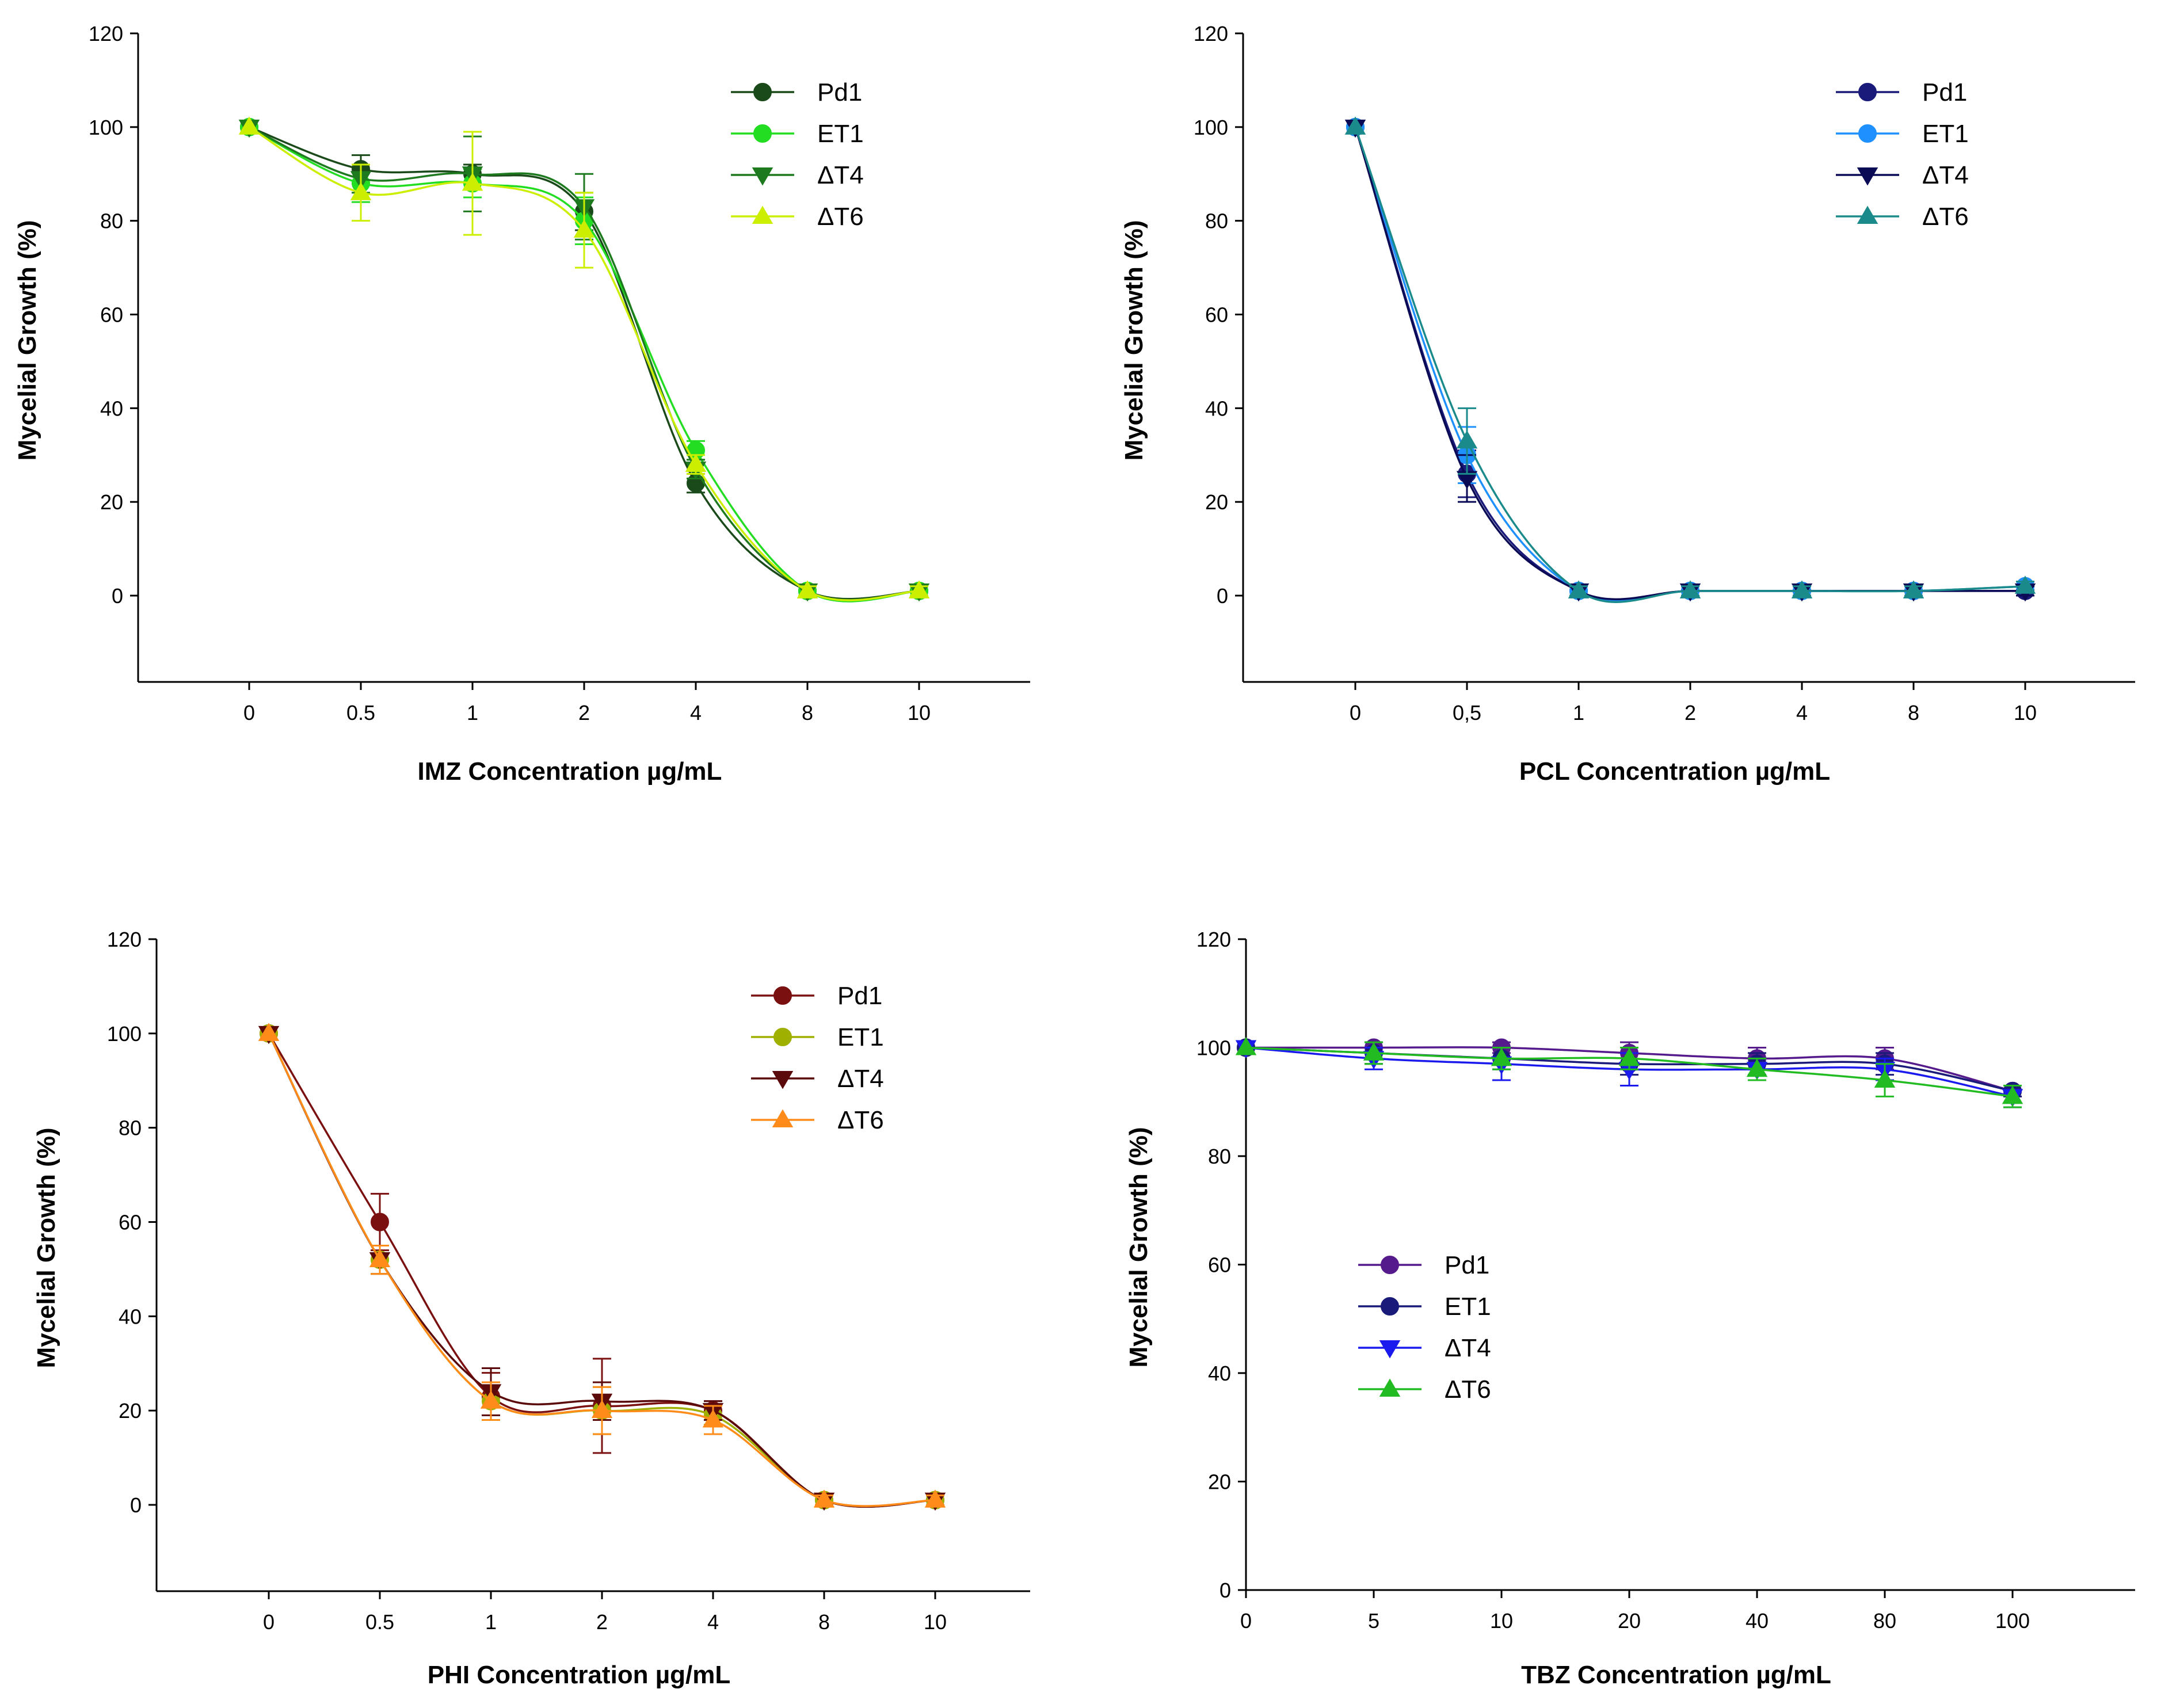 Image resolution: width=2157 pixels, height=1708 pixels. I want to click on series-et1, so click(1690, 360).